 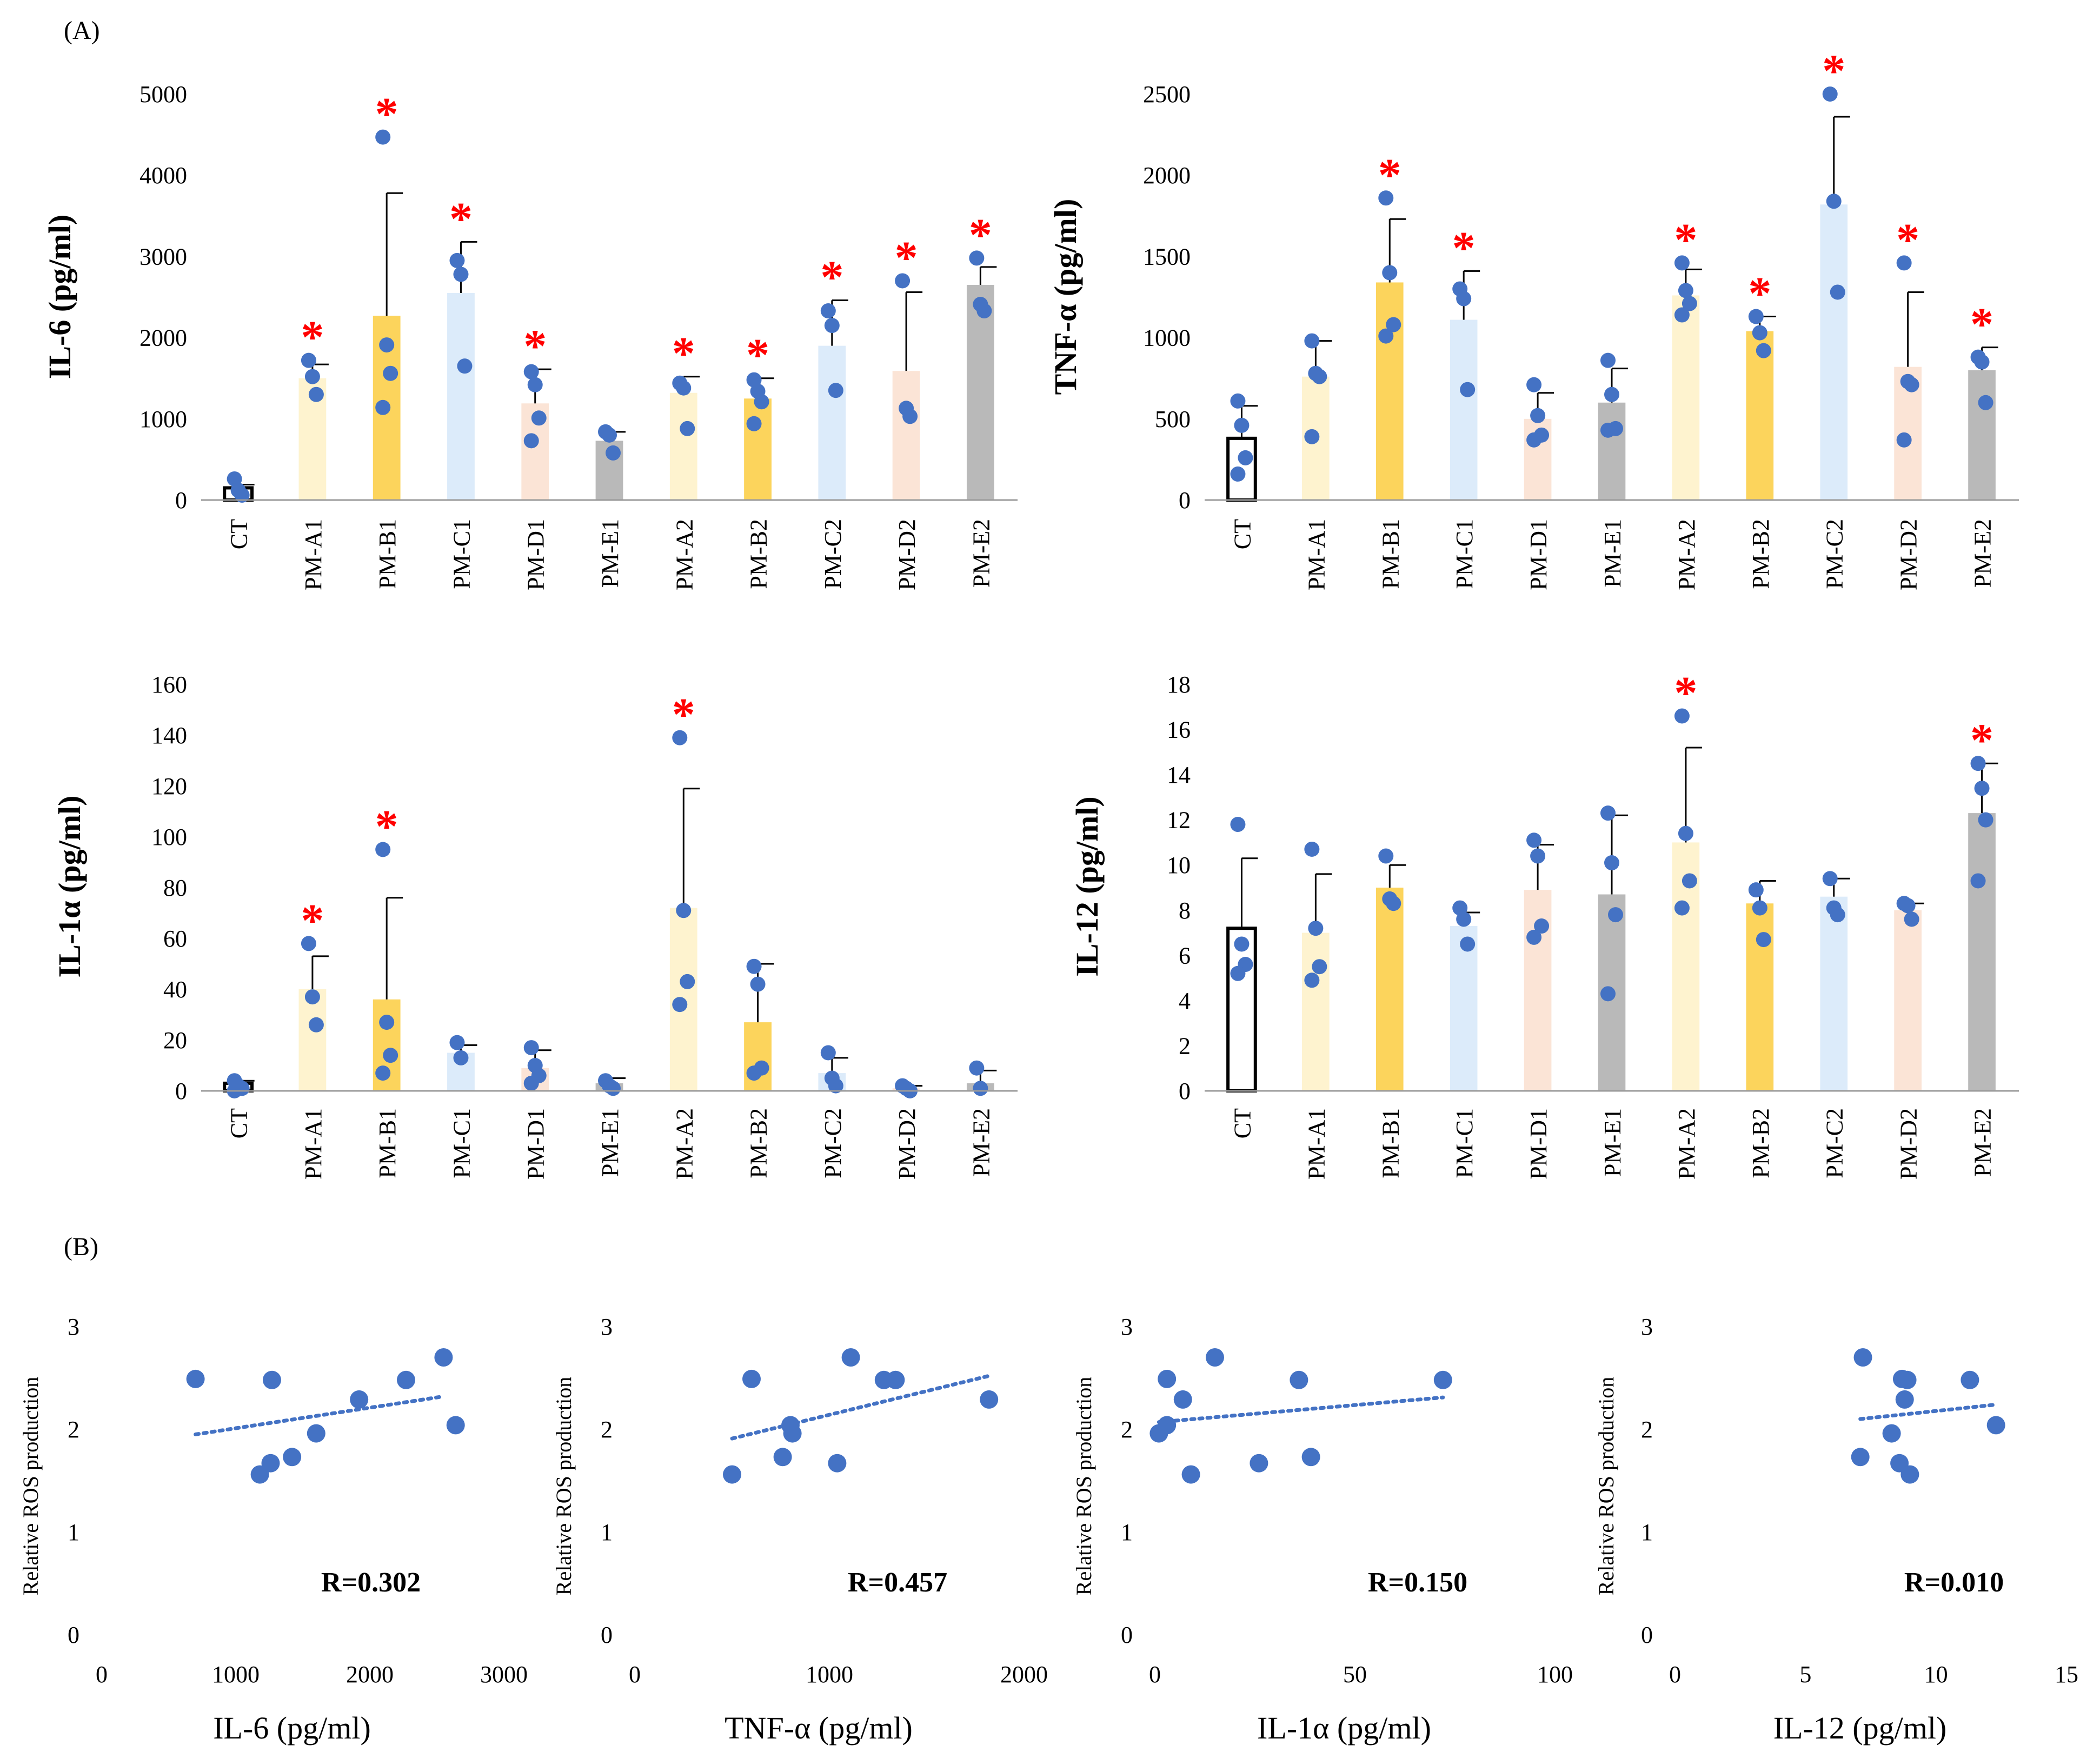 What do you see at coordinates (1606, 1486) in the screenshot?
I see `y-axis-label: Relative ROS production` at bounding box center [1606, 1486].